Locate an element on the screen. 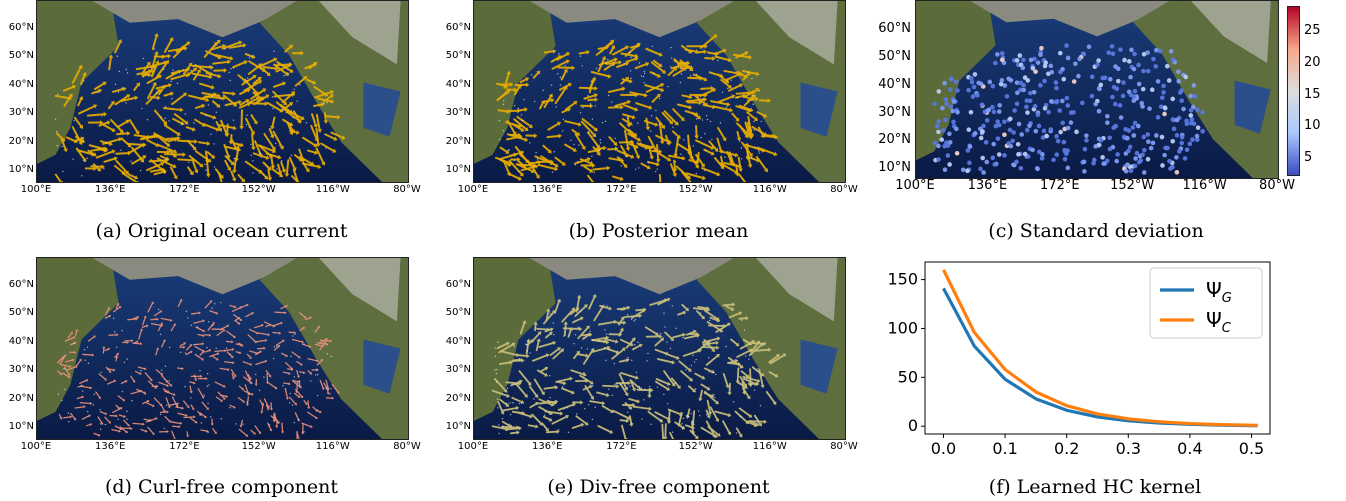 This screenshot has width=1346, height=501. colorbar-tick-label: 10 is located at coordinates (1312, 126).